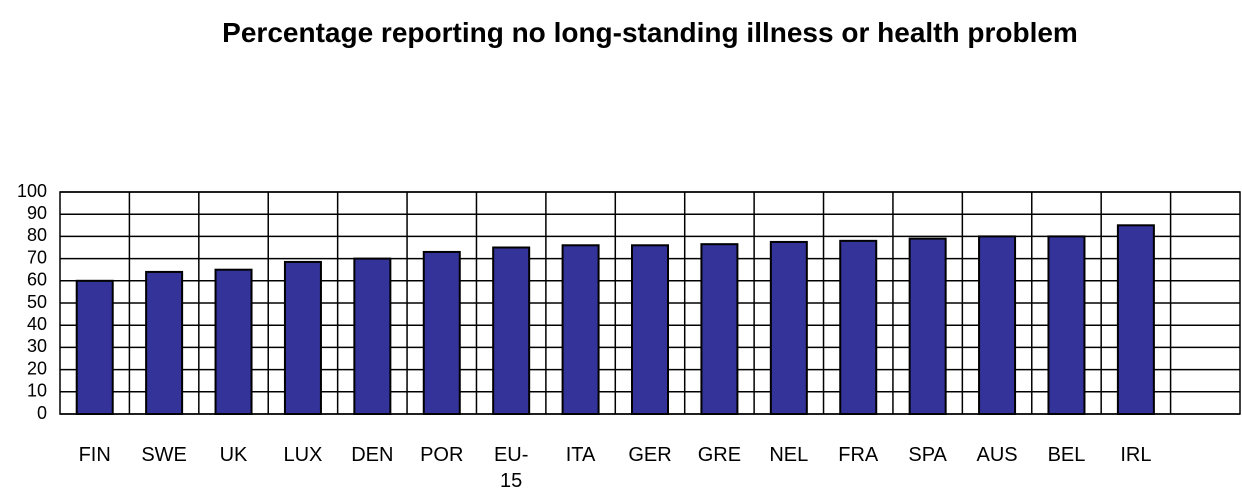  I want to click on y-tick-label: 60, so click(37, 280).